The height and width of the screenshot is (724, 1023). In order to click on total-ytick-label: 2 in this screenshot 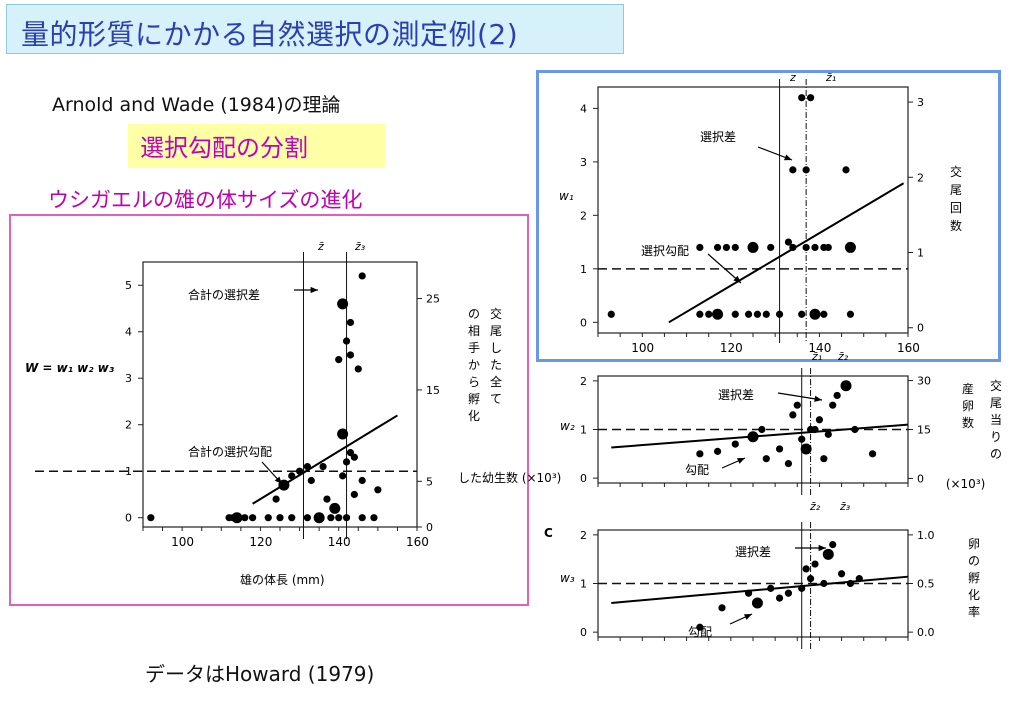, I will do `click(128, 425)`.